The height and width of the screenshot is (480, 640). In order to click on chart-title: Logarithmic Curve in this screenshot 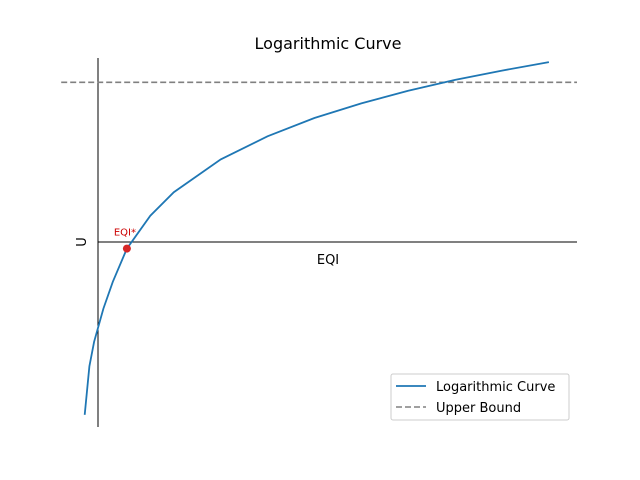, I will do `click(328, 43)`.